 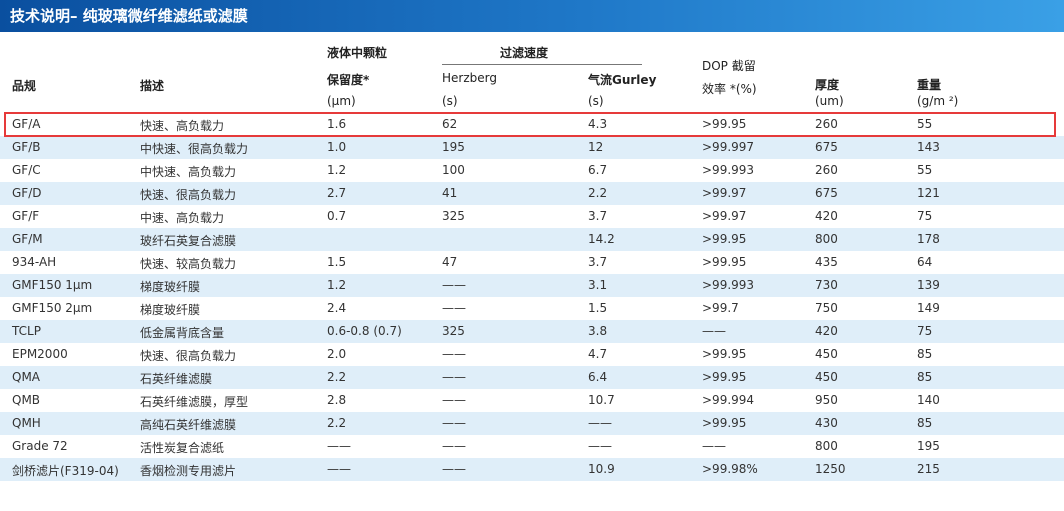 I want to click on header-gurley-unit: (s), so click(x=596, y=101).